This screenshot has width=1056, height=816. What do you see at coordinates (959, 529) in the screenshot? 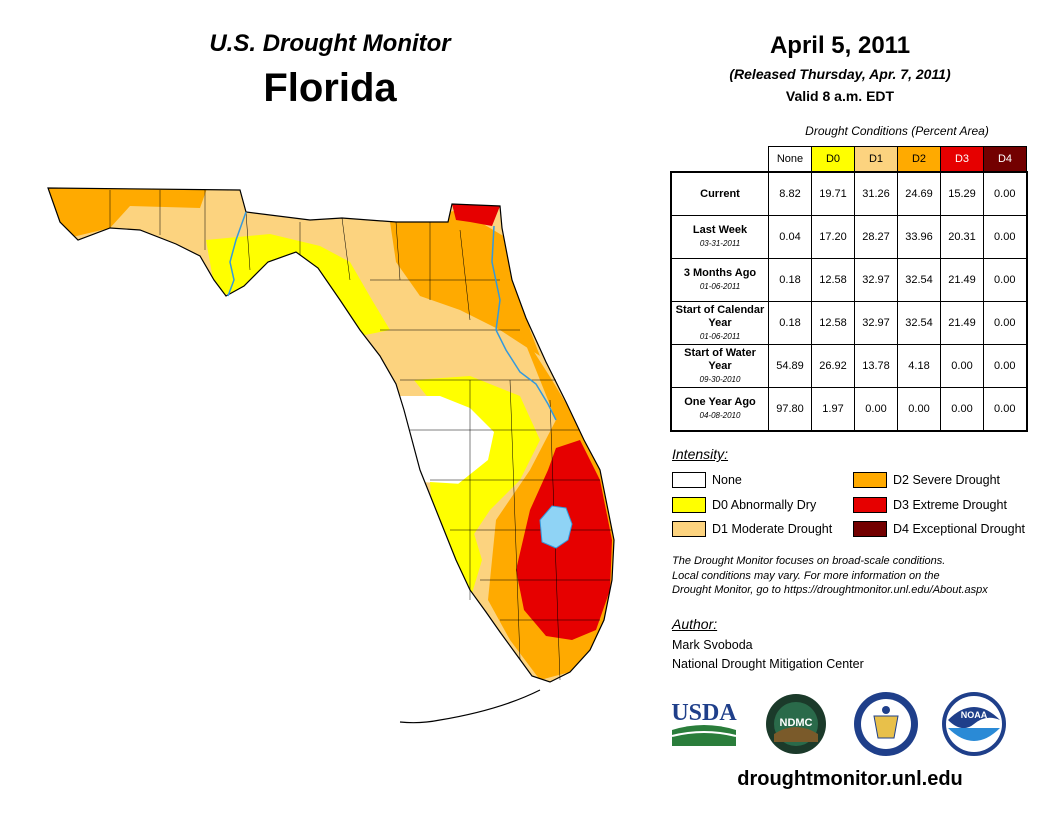
I see `legend-label: D4 Exceptional Drought` at bounding box center [959, 529].